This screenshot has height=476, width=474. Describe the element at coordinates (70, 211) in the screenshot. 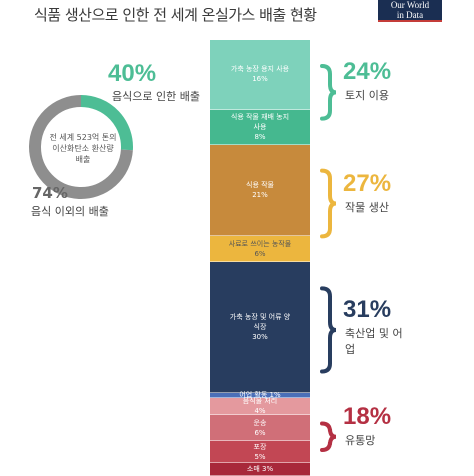

I see `nonfood-emissions-label: 음식 이외의 배출` at that location.